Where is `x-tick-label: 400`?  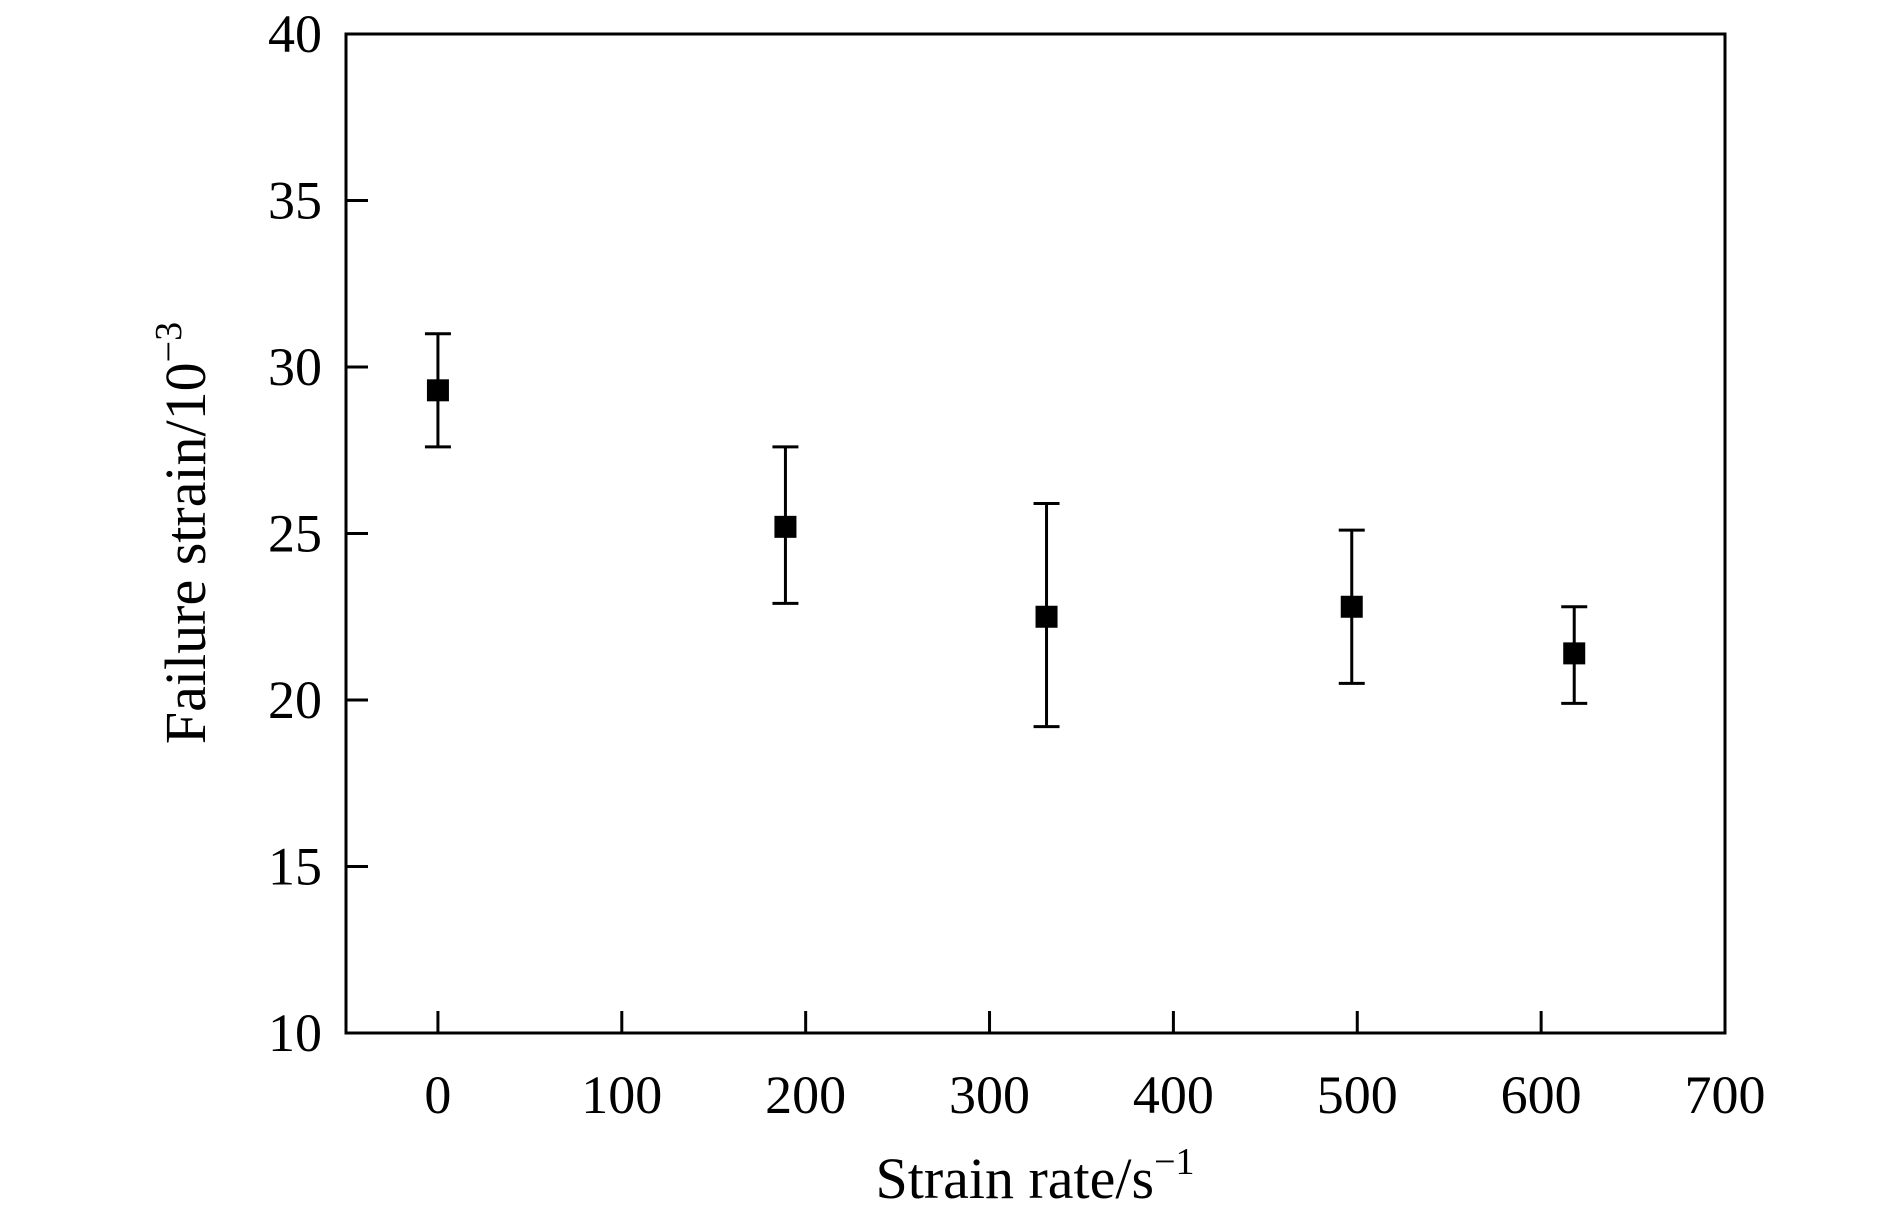 x-tick-label: 400 is located at coordinates (1173, 1095).